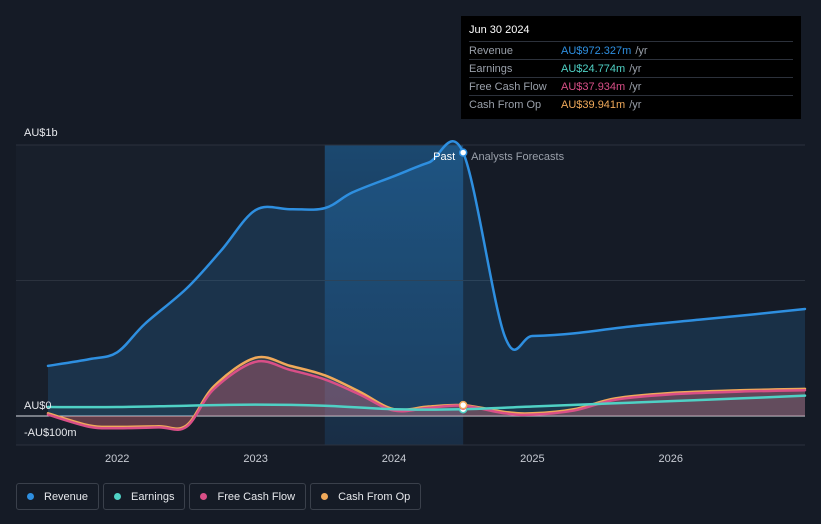 Image resolution: width=821 pixels, height=524 pixels. I want to click on forecast-label: Analysts Forecasts, so click(517, 157).